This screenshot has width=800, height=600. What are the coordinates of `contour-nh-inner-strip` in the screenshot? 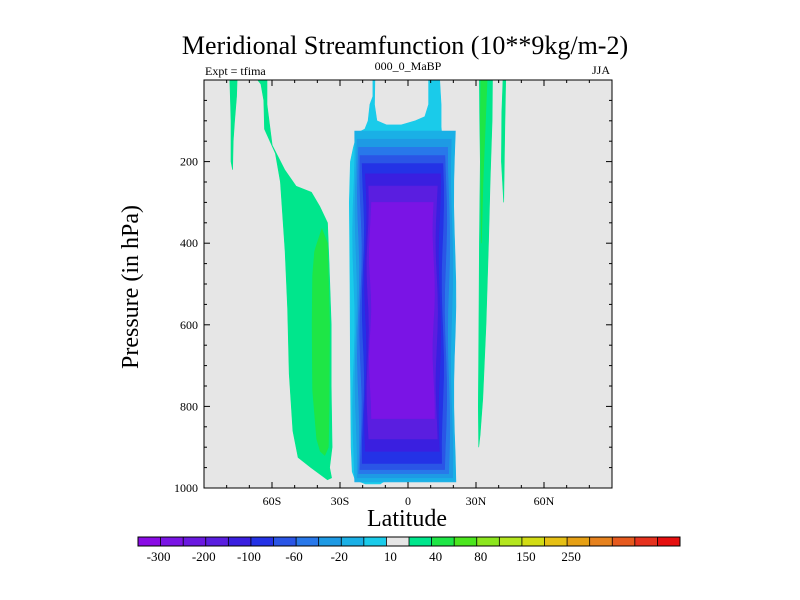 It's located at (483, 161).